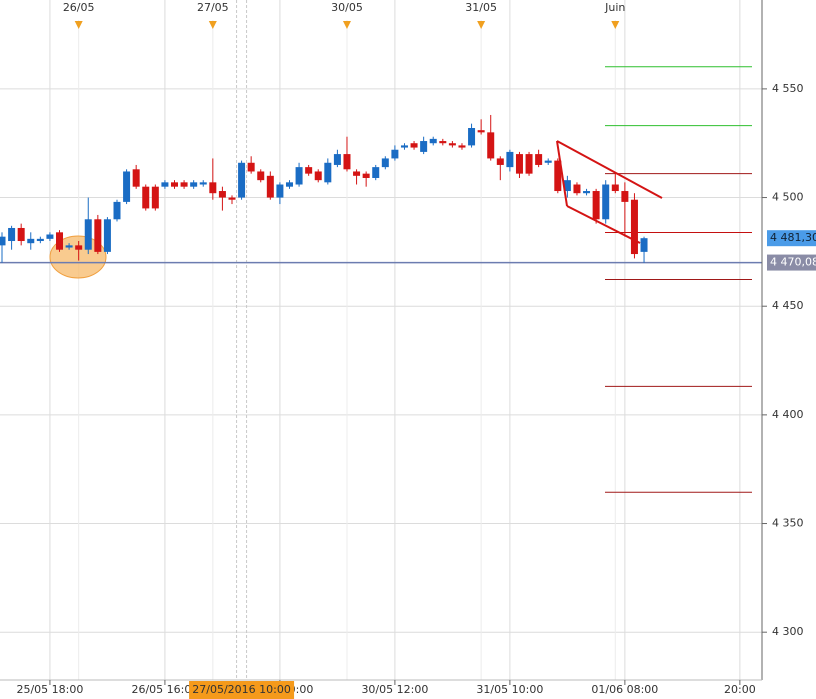  What do you see at coordinates (79, 7) in the screenshot?
I see `top-label: 26/05` at bounding box center [79, 7].